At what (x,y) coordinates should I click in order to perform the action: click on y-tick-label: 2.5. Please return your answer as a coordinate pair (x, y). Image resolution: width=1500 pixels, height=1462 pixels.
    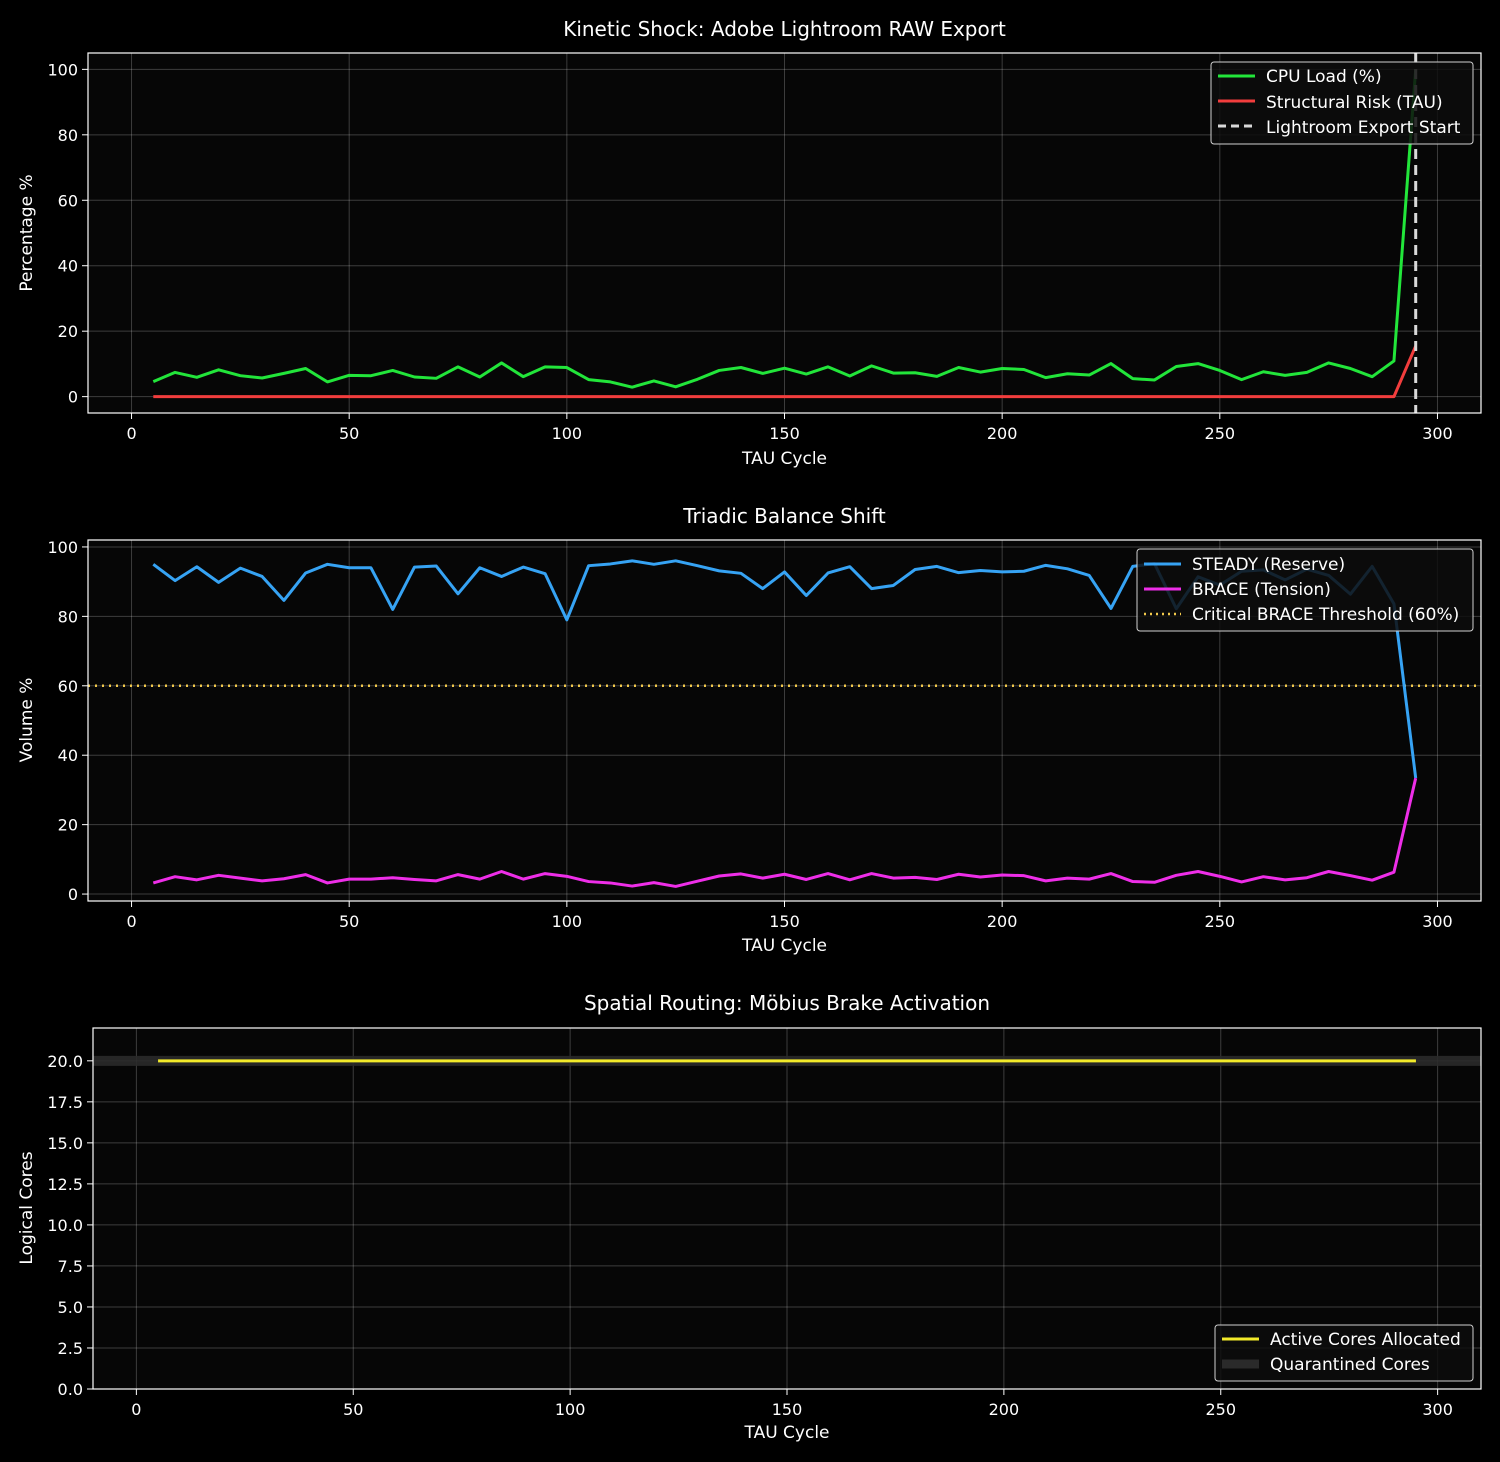
    Looking at the image, I should click on (70, 1348).